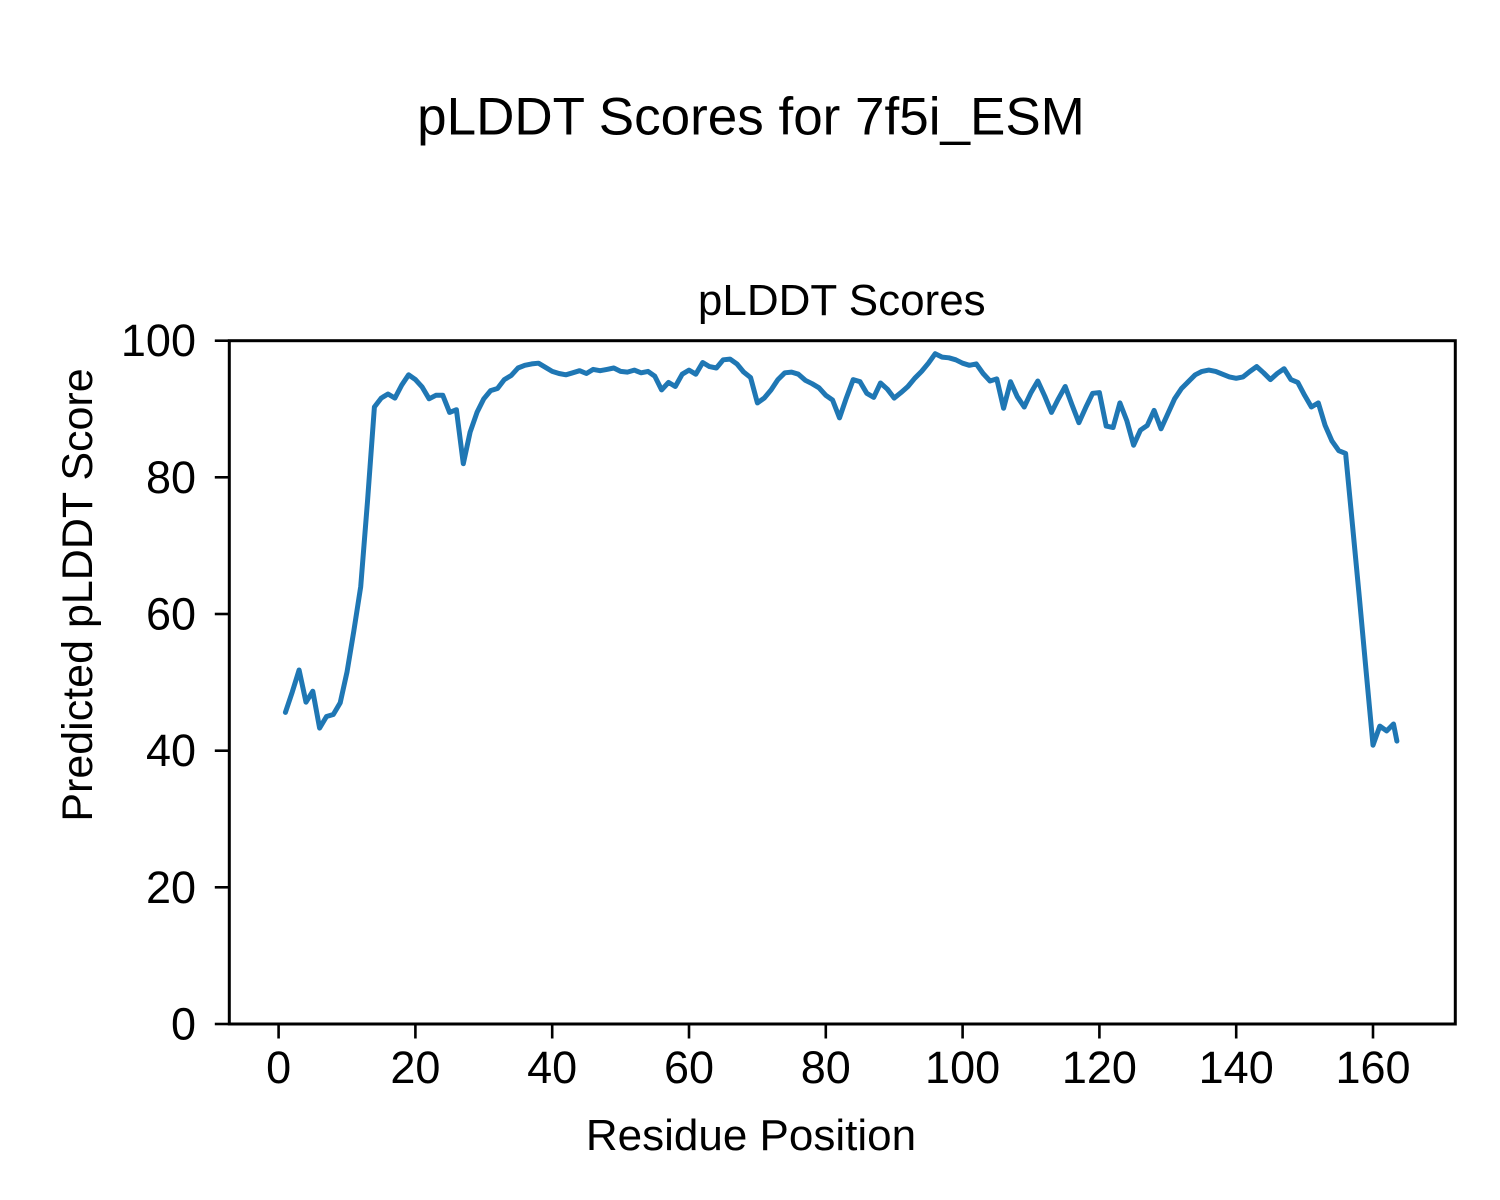 The height and width of the screenshot is (1200, 1500). What do you see at coordinates (751, 1135) in the screenshot?
I see `svg-text: Residue Position` at bounding box center [751, 1135].